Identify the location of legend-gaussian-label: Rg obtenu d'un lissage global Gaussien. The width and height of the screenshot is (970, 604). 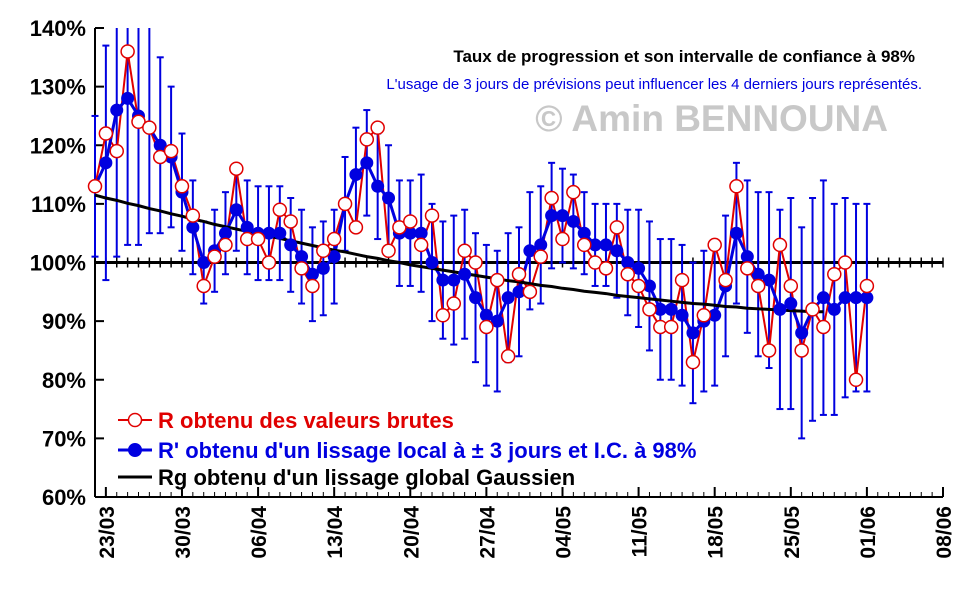
(366, 477).